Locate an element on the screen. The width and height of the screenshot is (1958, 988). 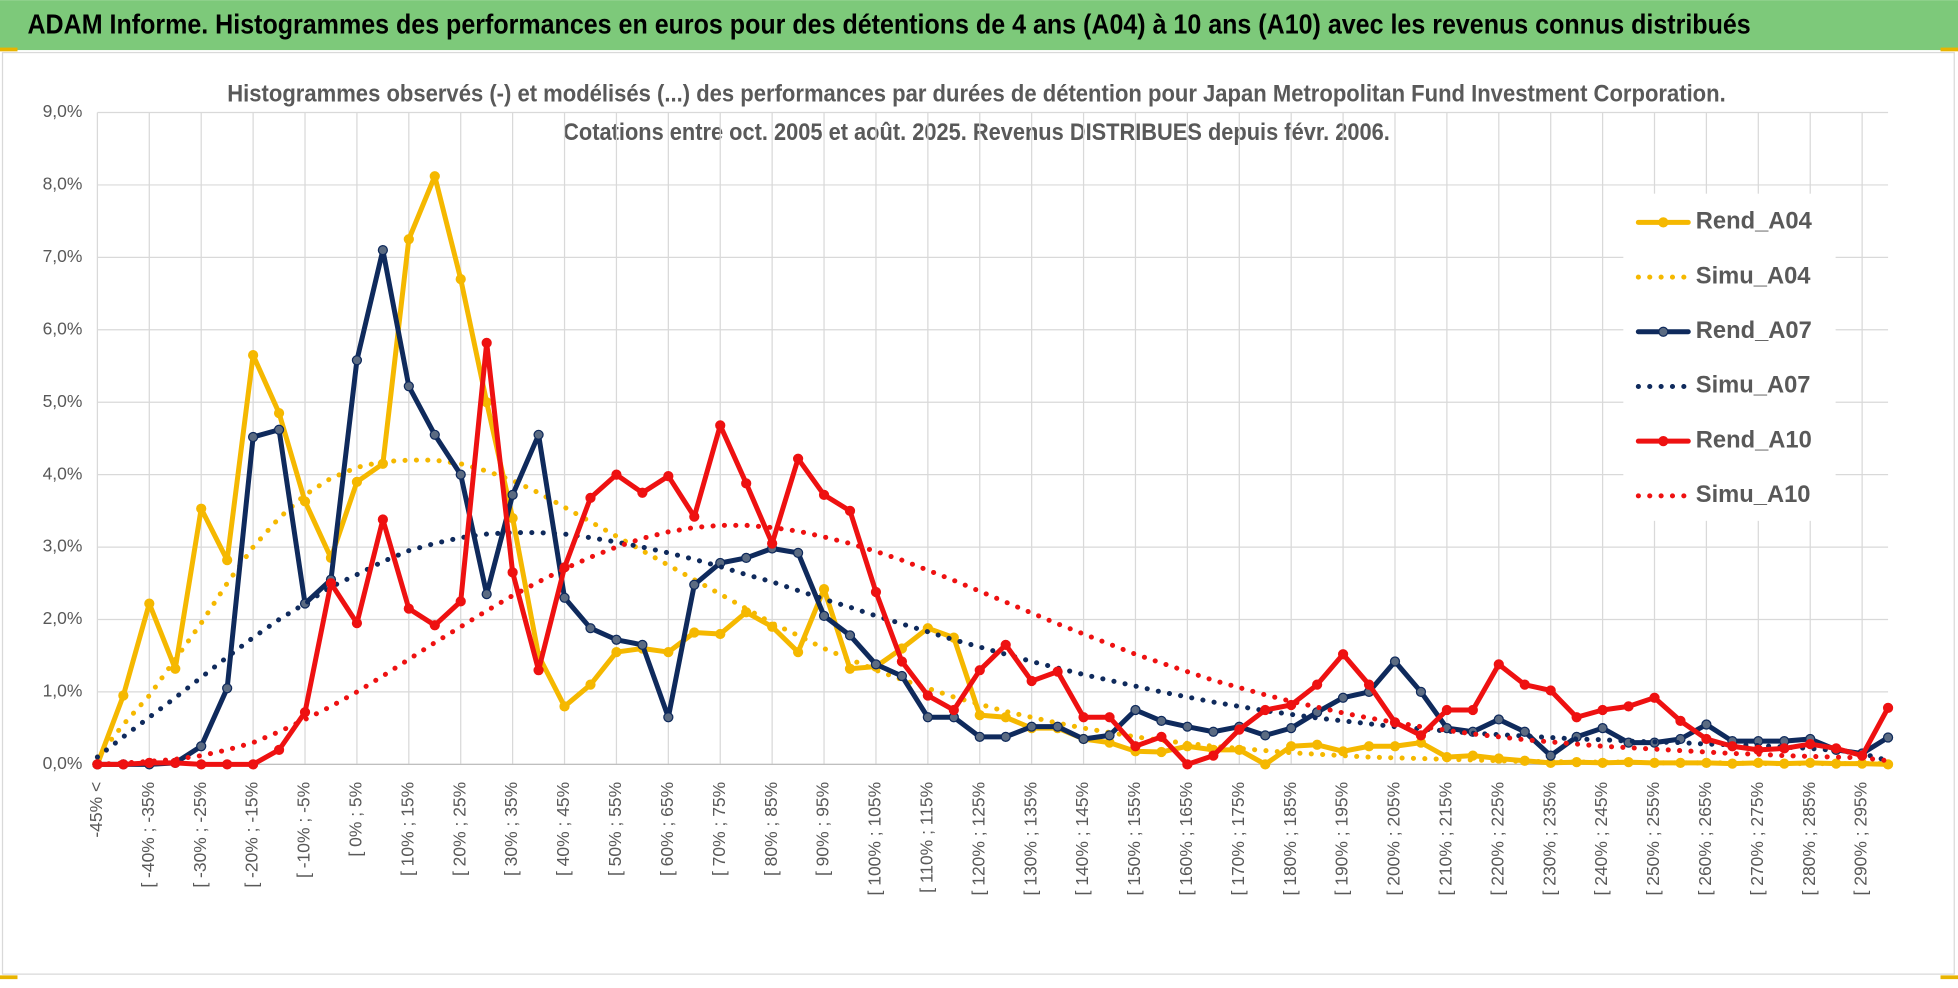
x-tick-label: [ 40% ; 45% is located at coordinates (563, 829).